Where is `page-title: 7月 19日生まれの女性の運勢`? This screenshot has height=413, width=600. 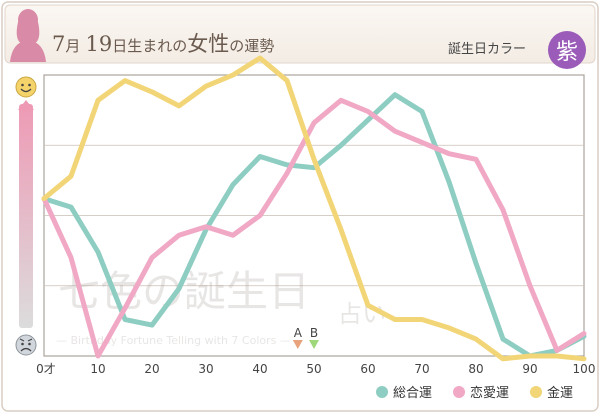
page-title: 7月 19日生まれの女性の運勢 is located at coordinates (163, 43).